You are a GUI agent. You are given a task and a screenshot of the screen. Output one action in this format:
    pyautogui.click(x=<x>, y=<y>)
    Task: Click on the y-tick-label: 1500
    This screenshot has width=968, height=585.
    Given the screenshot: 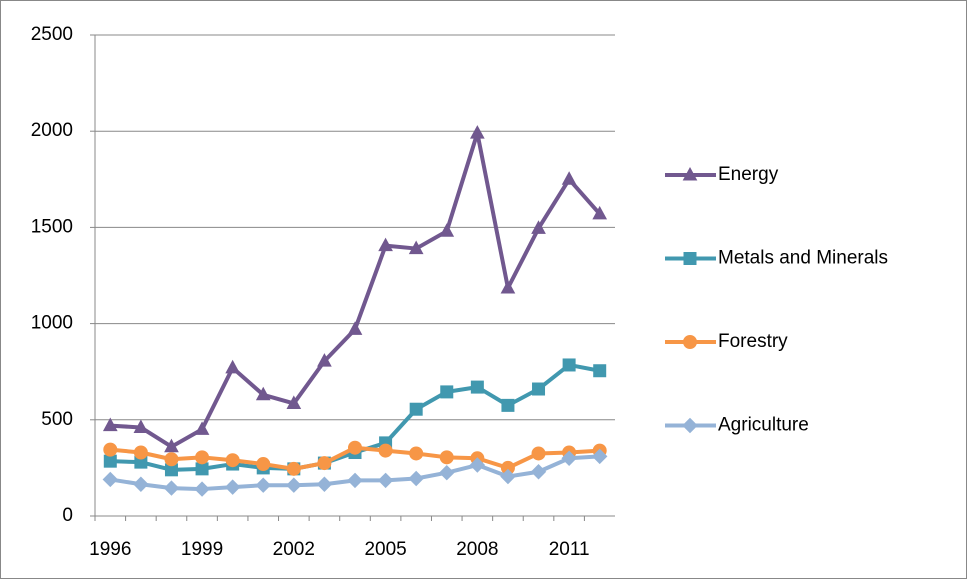 What is the action you would take?
    pyautogui.click(x=52, y=226)
    